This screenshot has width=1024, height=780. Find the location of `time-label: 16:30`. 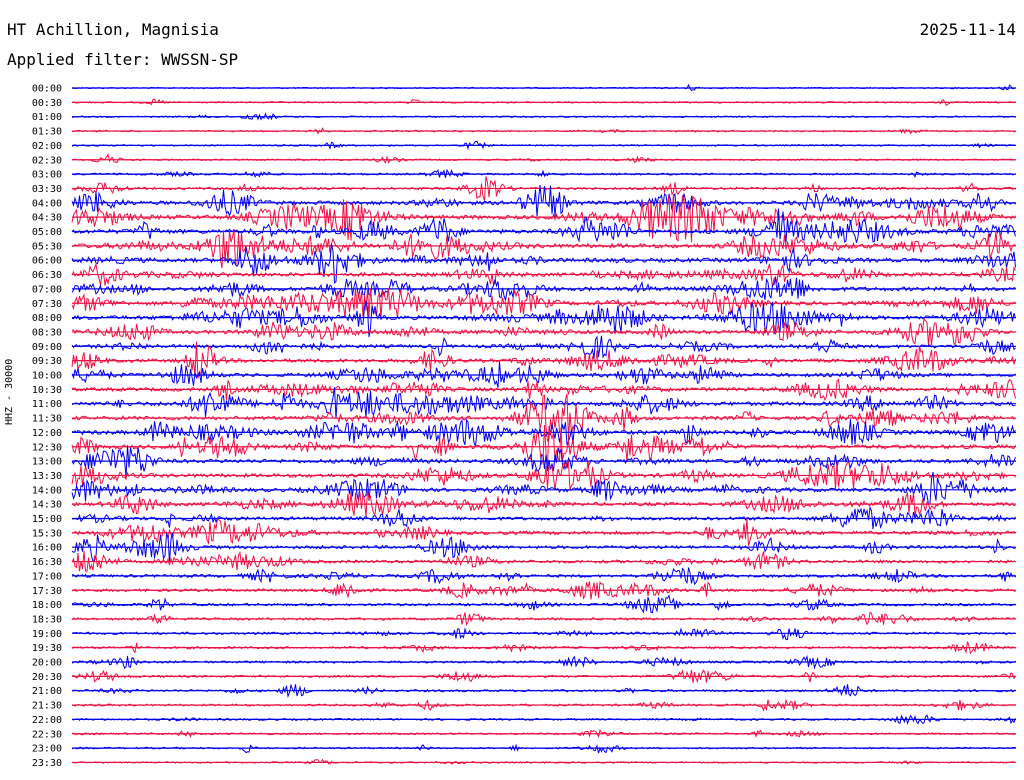

time-label: 16:30 is located at coordinates (47, 562).